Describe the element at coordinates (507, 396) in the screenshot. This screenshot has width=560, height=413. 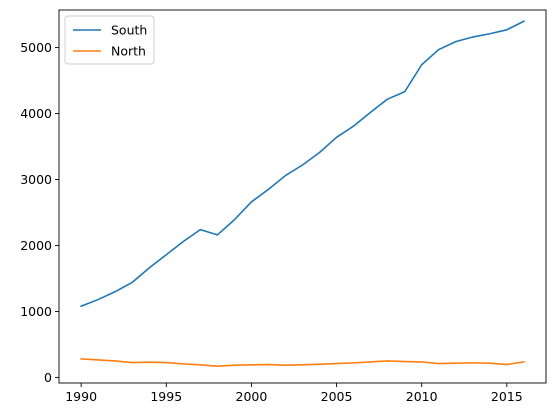
I see `x-tick-label: 2015` at that location.